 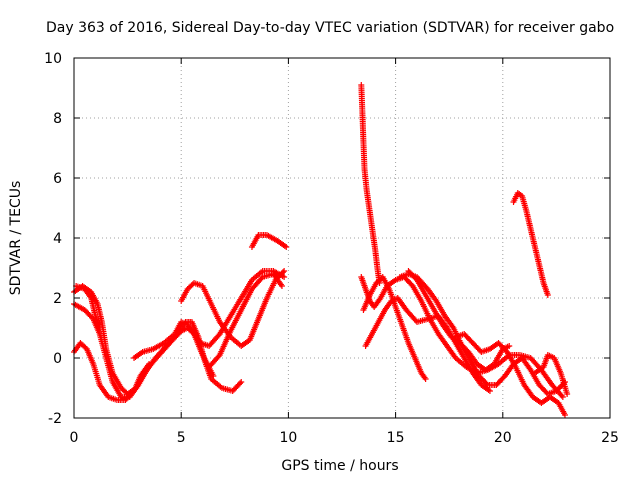 I want to click on y-tick-label: 2, so click(x=57, y=299).